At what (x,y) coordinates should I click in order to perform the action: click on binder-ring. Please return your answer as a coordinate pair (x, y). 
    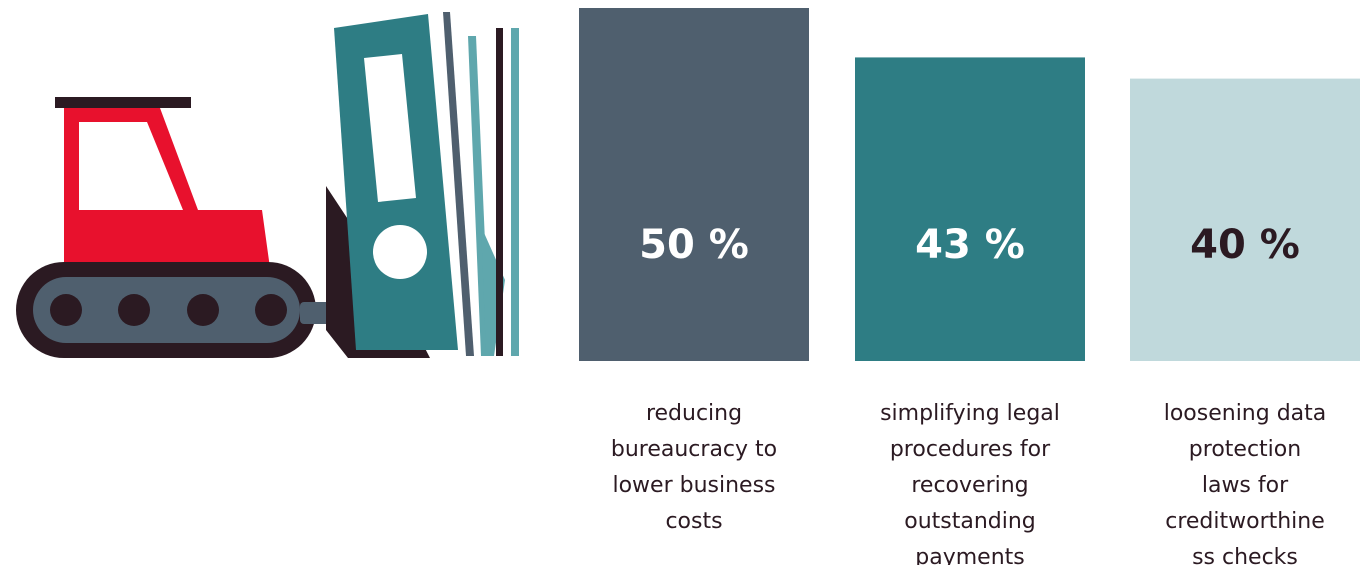
    Looking at the image, I should click on (400, 252).